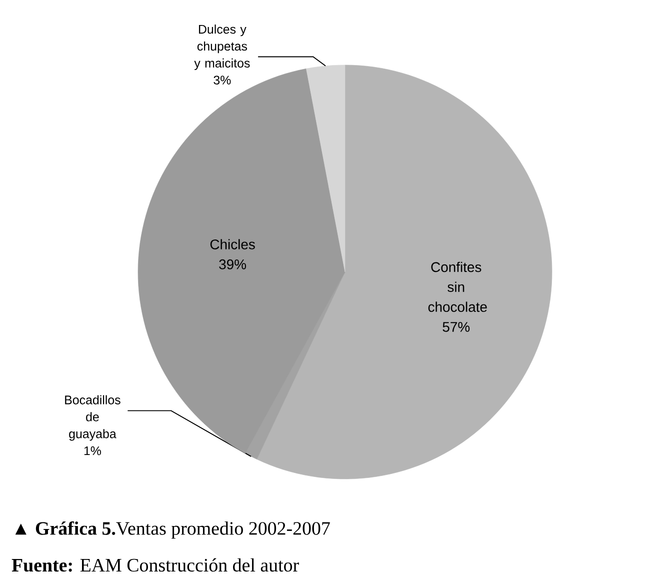 Image resolution: width=648 pixels, height=577 pixels. I want to click on slice-label: Chicles, so click(232, 244).